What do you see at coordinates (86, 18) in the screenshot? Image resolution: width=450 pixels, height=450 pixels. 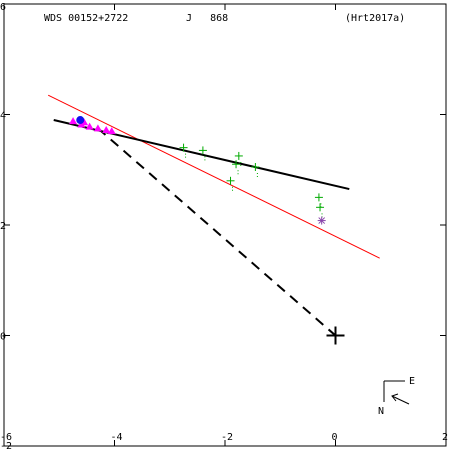 I see `header-wds-id: WDS 00152+2722` at bounding box center [86, 18].